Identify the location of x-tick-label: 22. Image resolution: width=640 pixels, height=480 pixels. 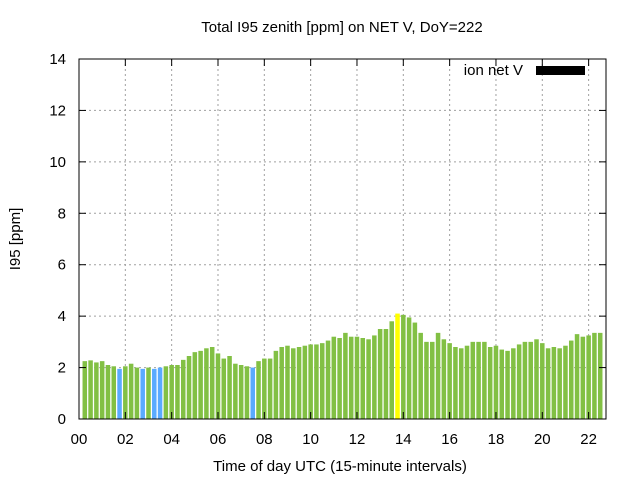
(588, 439).